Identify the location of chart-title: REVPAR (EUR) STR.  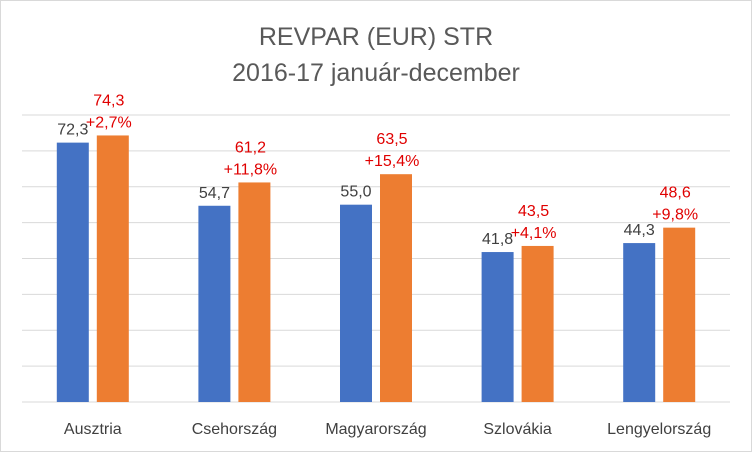
(376, 37).